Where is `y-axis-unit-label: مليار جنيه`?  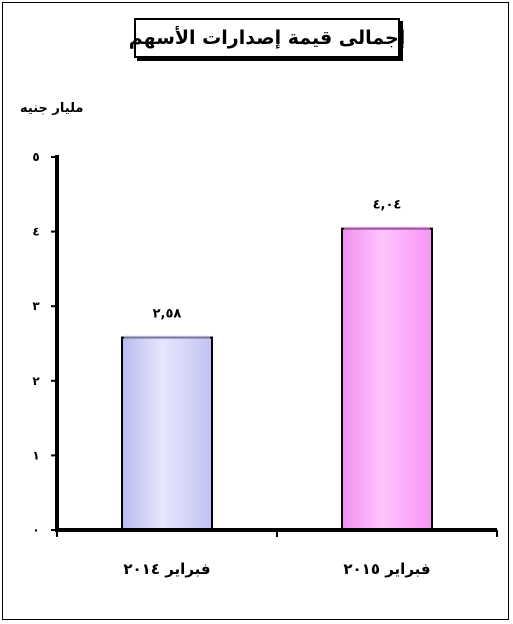 y-axis-unit-label: مليار جنيه is located at coordinates (52, 108).